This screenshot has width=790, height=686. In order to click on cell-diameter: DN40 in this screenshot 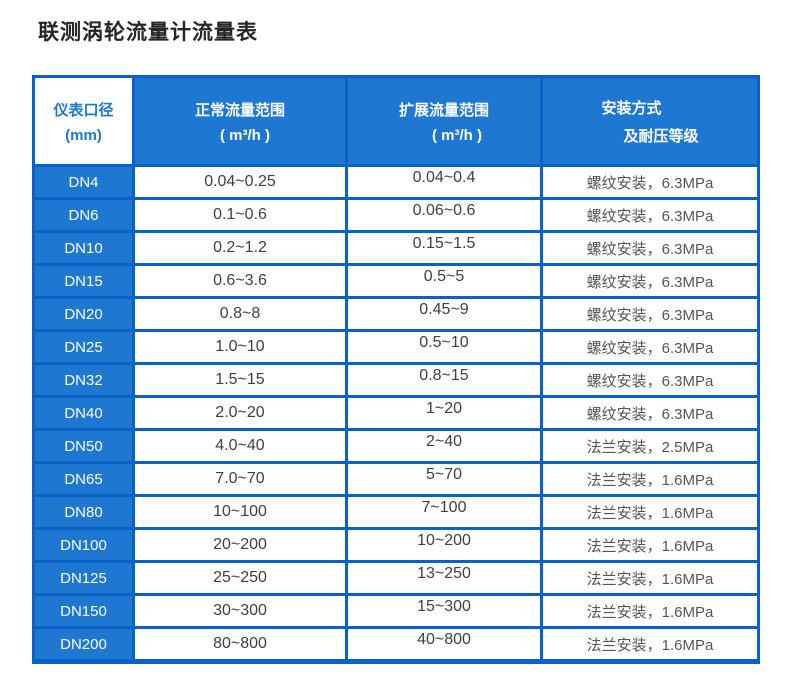, I will do `click(83, 413)`.